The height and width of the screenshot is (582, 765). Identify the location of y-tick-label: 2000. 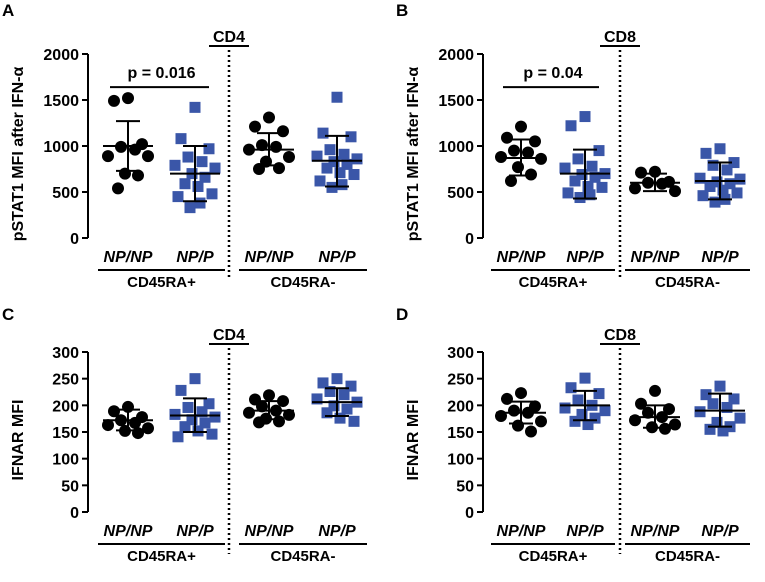
(61, 55).